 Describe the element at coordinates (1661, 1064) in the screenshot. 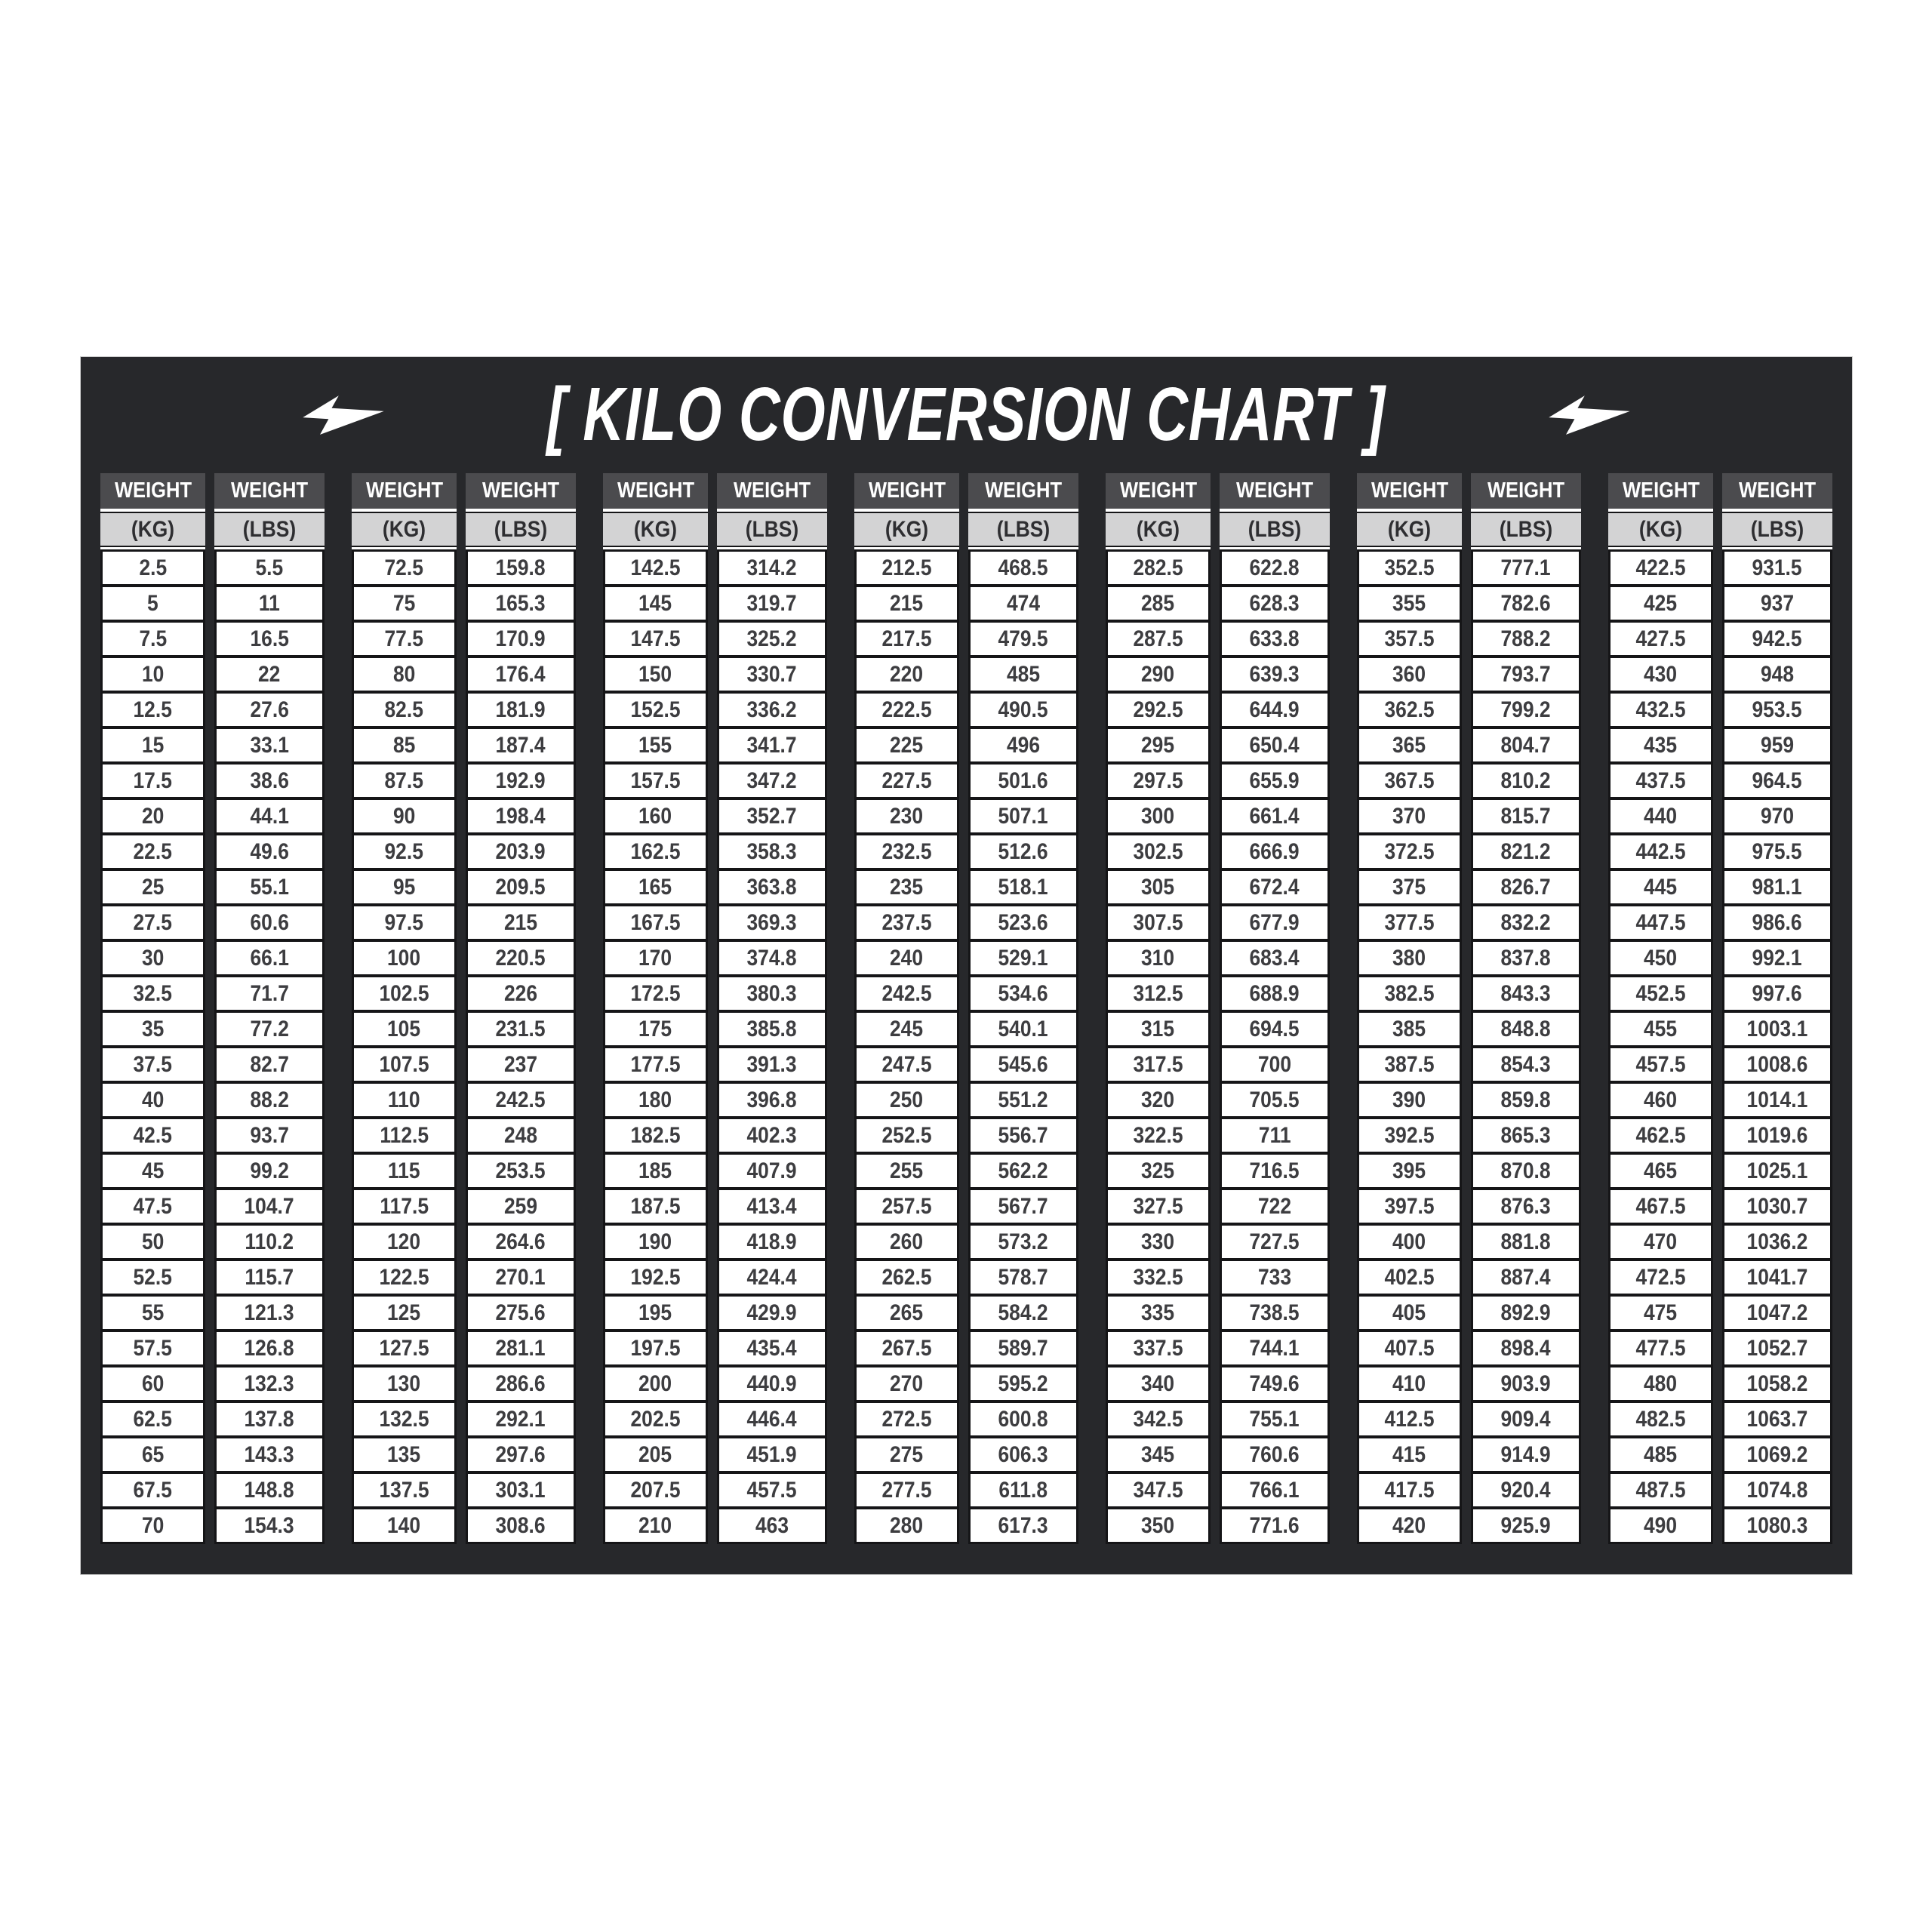

I see `value-cell-kg: 457.5` at that location.